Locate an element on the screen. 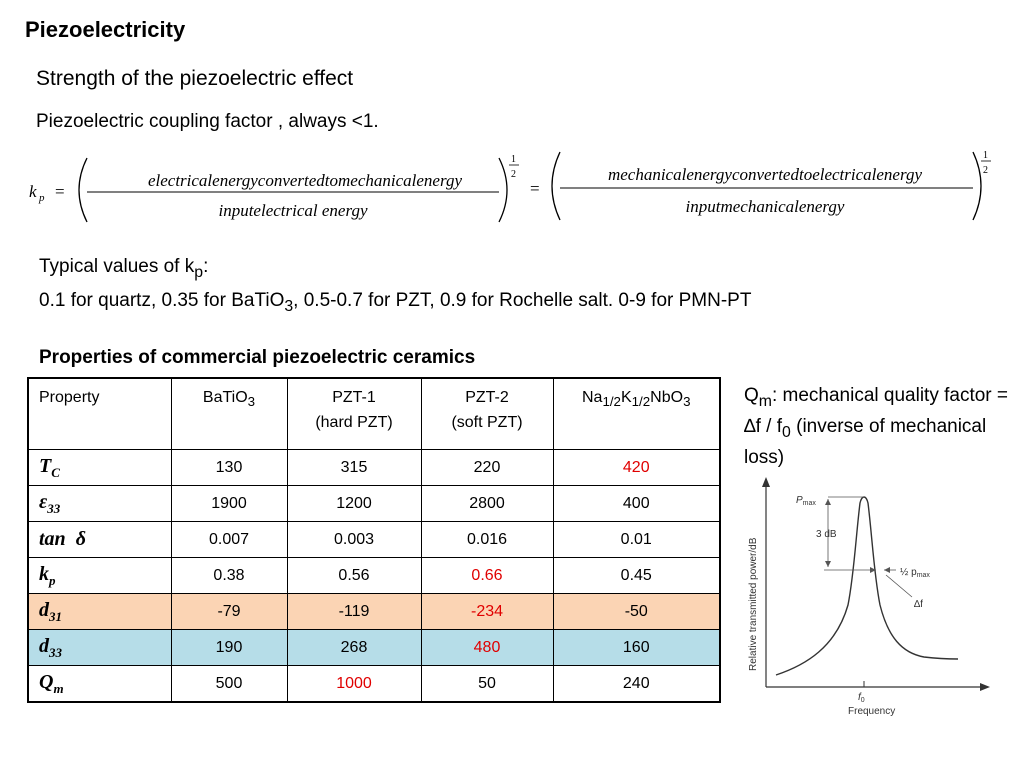  header-pzt1: PZT-1 (hard PZT) is located at coordinates (354, 413).